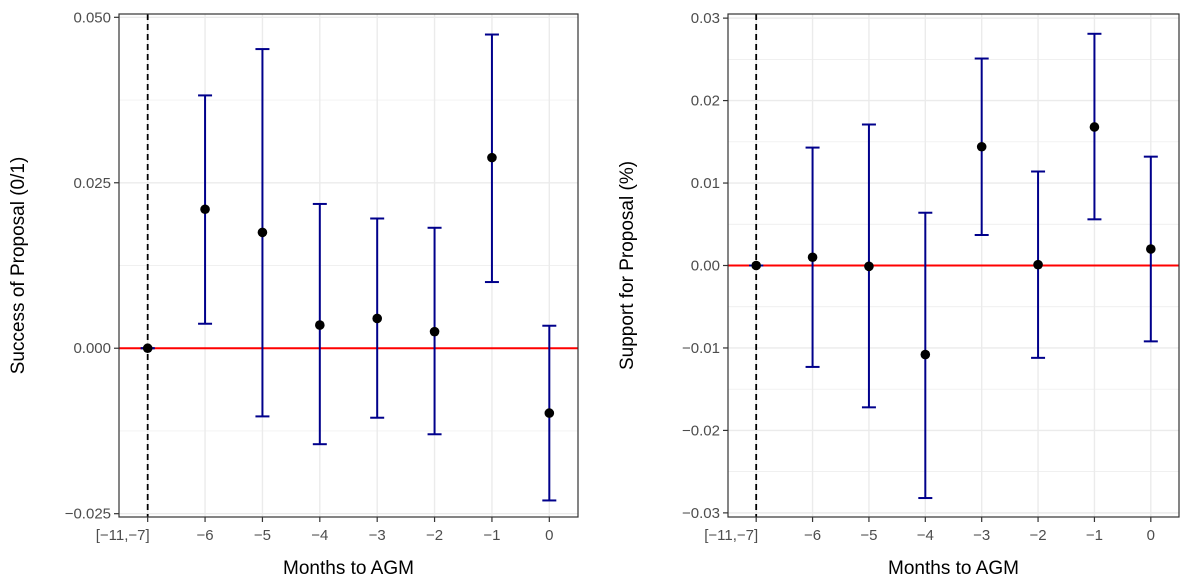  Describe the element at coordinates (701, 430) in the screenshot. I see `y-tick-label: −0.02` at that location.